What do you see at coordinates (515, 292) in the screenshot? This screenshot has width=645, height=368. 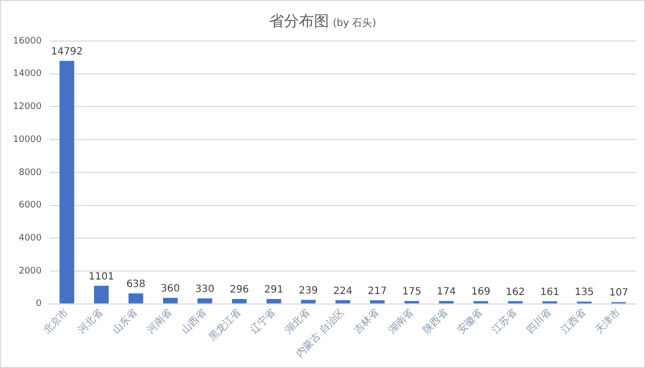 I see `data-label: 162` at bounding box center [515, 292].